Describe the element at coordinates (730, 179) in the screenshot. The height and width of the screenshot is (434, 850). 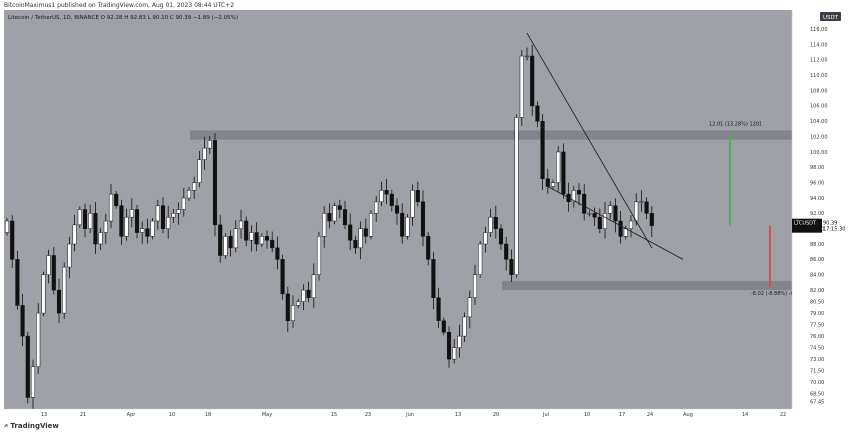
I see `upside-measure-bar` at that location.